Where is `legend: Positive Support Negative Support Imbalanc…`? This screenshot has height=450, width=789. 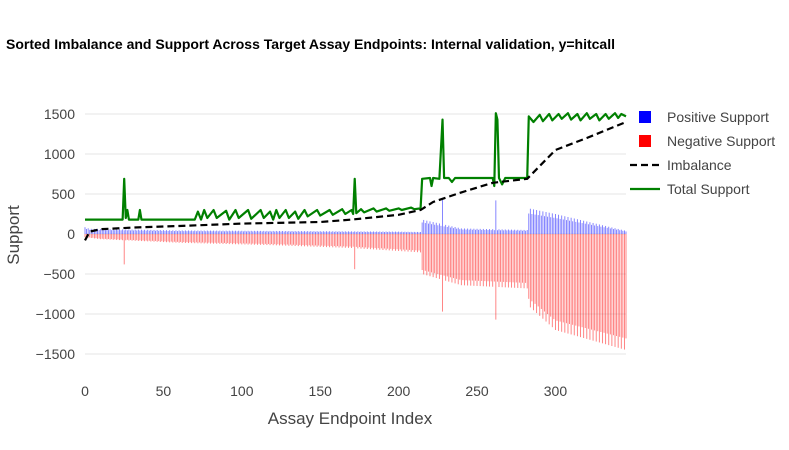 legend: Positive Support Negative Support Imbalanc… is located at coordinates (702, 153).